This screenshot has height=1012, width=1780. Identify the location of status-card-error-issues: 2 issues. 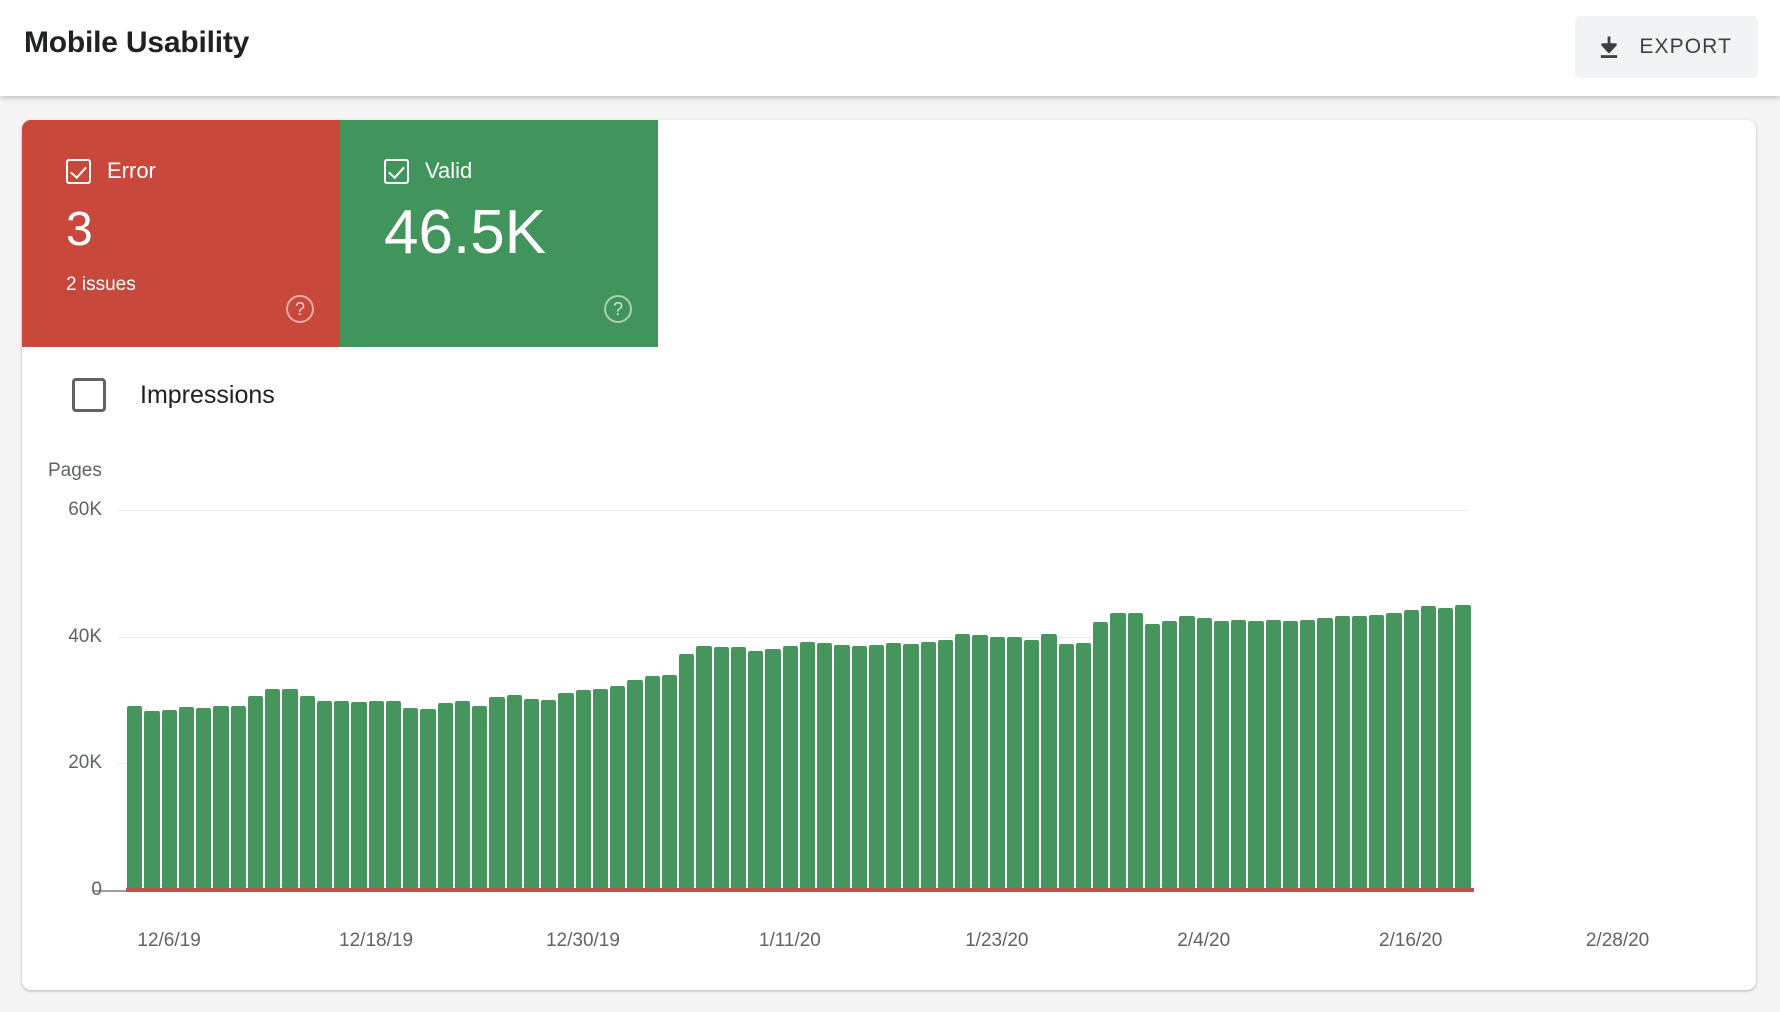
(101, 284).